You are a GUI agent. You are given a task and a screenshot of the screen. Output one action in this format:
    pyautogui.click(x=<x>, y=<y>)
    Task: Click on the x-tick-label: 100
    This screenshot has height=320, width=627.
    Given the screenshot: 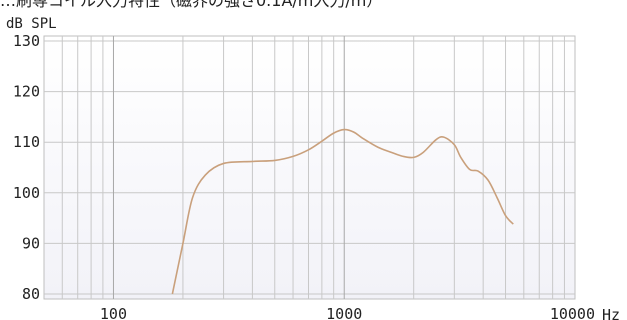 What is the action you would take?
    pyautogui.click(x=113, y=312)
    